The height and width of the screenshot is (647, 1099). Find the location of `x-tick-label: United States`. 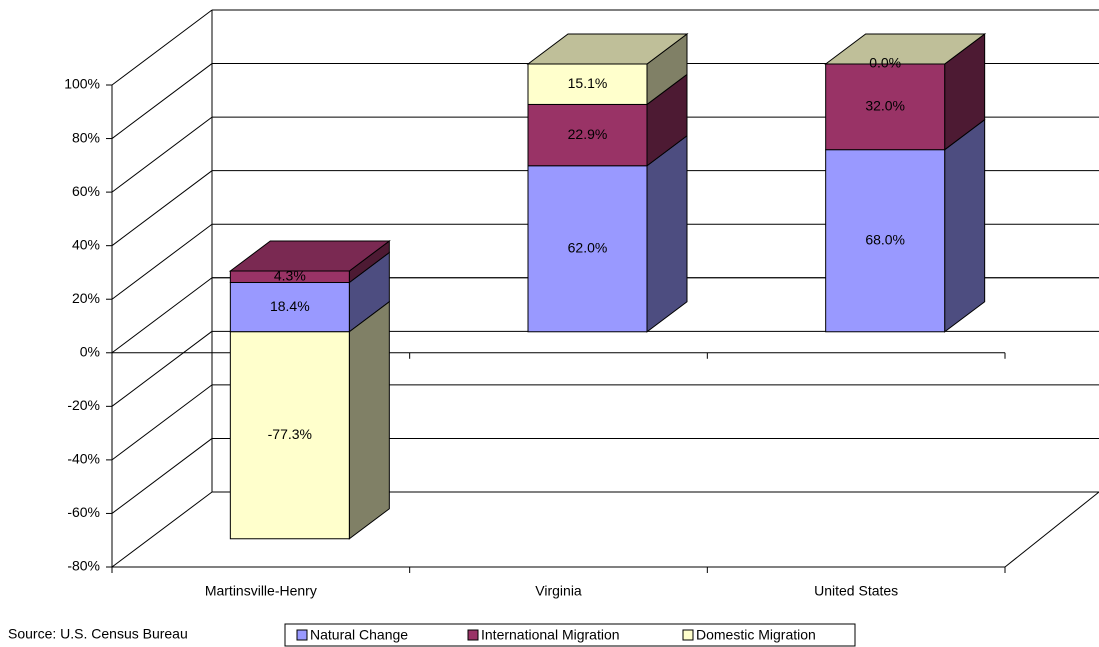

x-tick-label: United States is located at coordinates (856, 591).